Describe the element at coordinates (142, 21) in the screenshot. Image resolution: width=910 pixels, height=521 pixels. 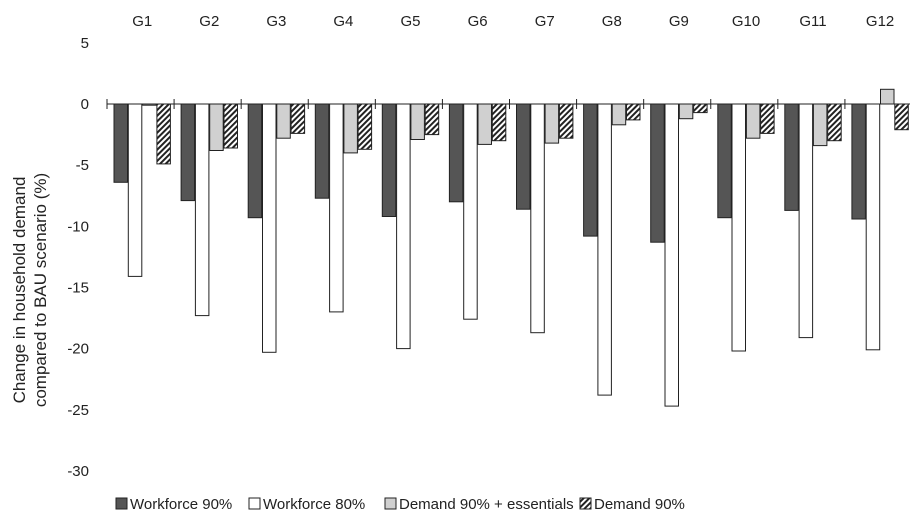
I see `x-category-label: G1` at that location.